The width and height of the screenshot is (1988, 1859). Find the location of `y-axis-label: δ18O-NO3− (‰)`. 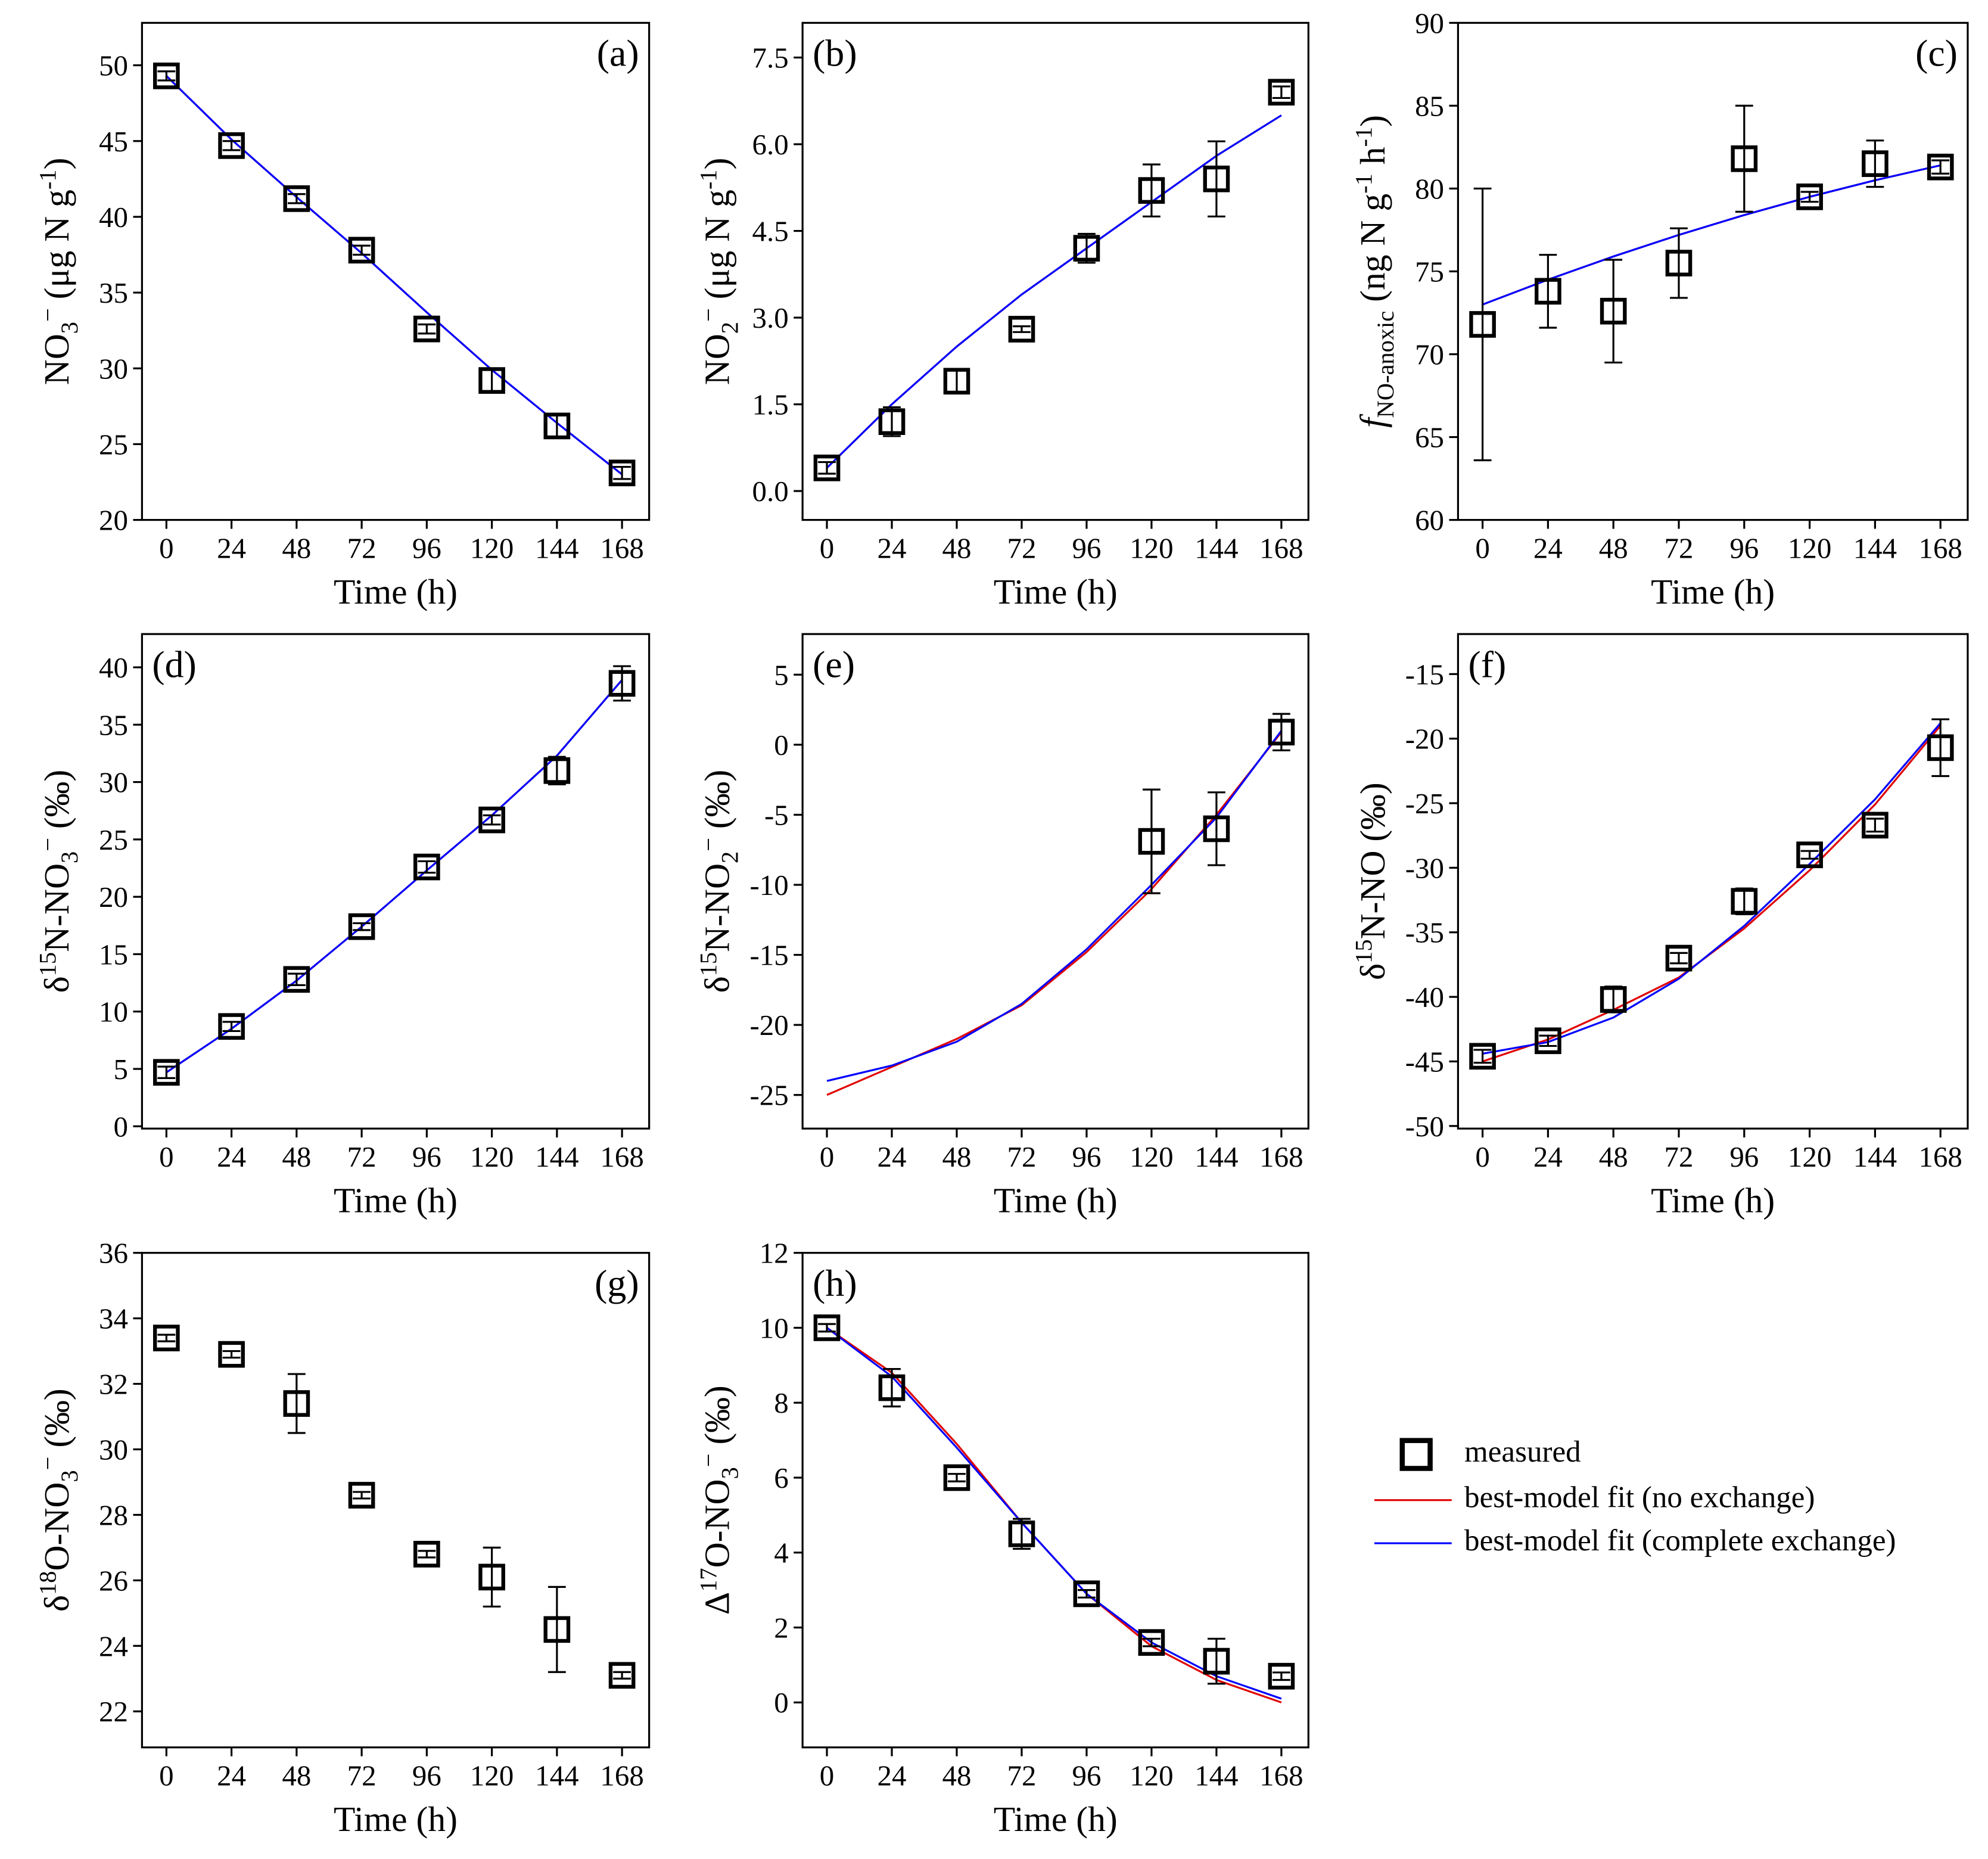

y-axis-label: δ18O-NO3− (‰) is located at coordinates (59, 1500).